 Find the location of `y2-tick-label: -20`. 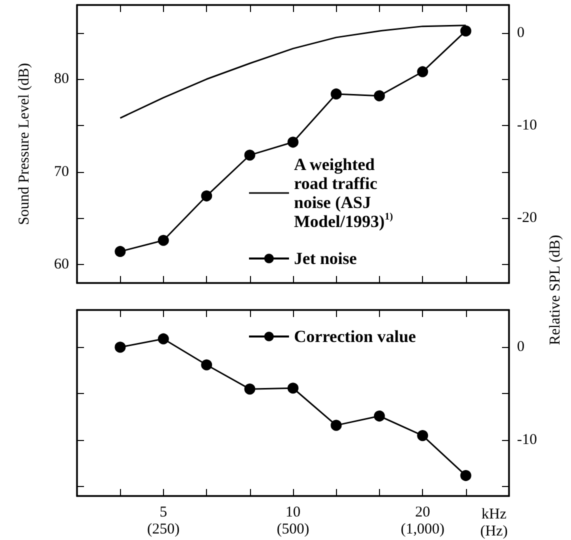

y2-tick-label: -20 is located at coordinates (527, 218).